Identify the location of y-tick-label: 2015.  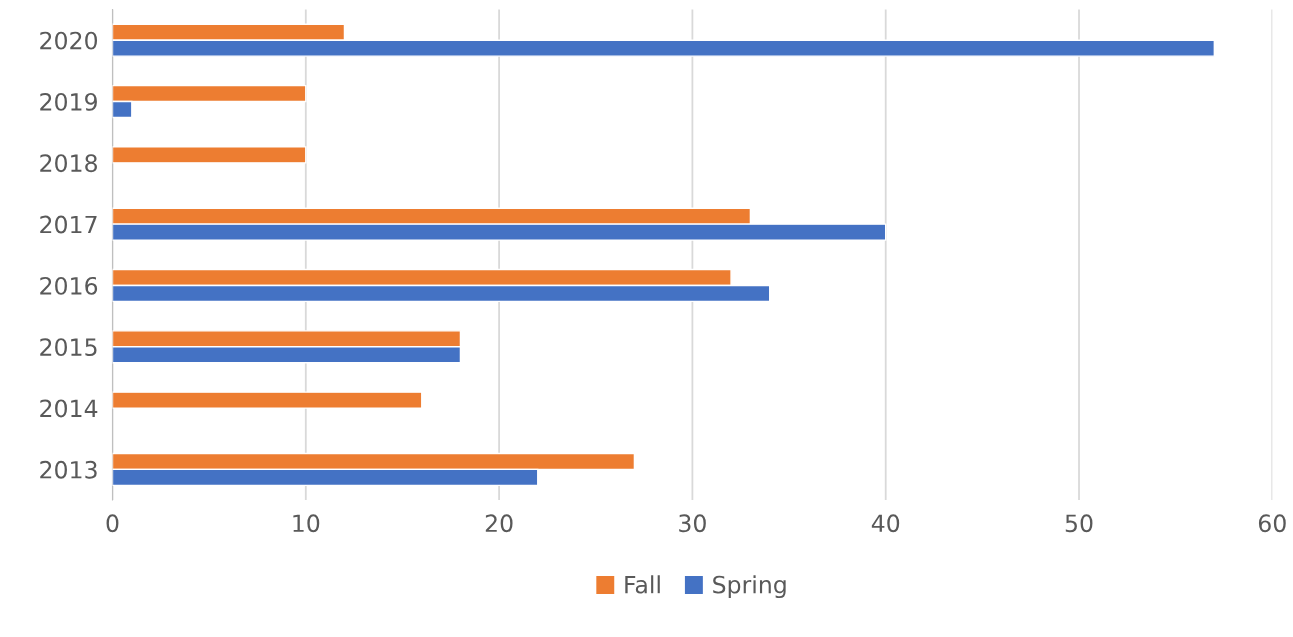
(68, 347).